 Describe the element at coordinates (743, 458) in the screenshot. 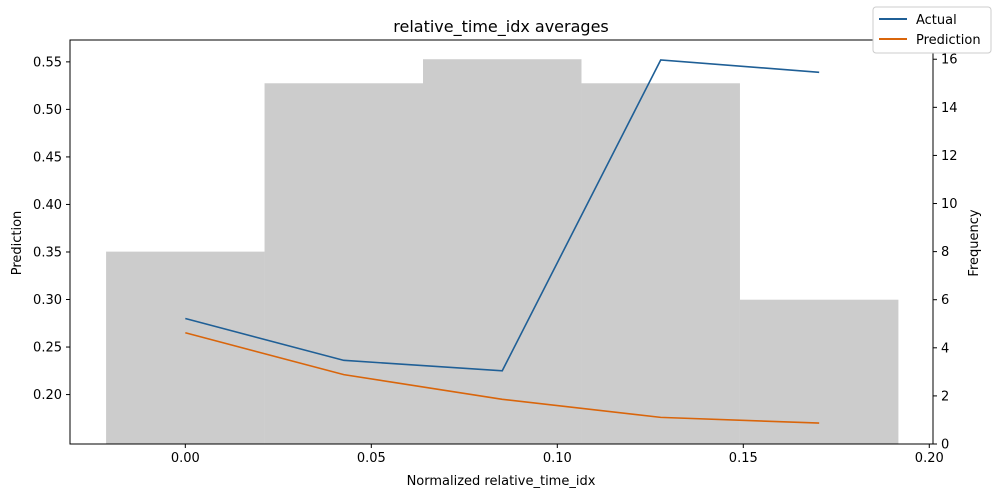

I see `x-tick-label-3: 0.15` at that location.